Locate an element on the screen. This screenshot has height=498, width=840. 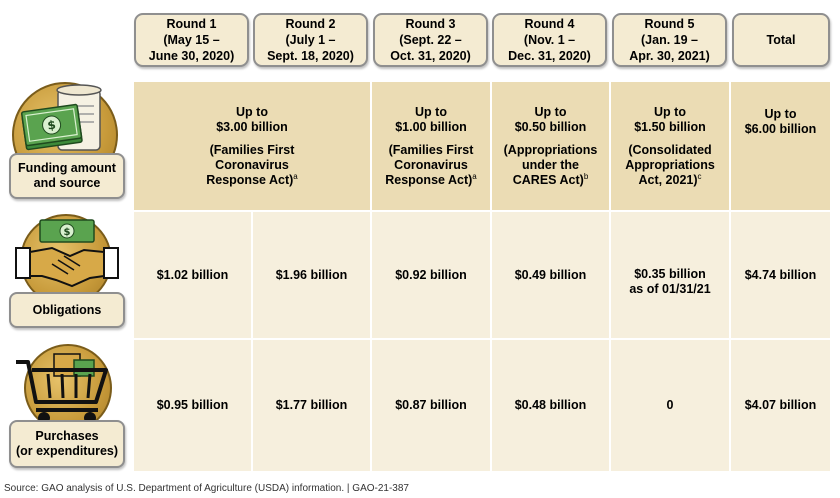
purchases-value: $0.48 billion is located at coordinates (550, 405).